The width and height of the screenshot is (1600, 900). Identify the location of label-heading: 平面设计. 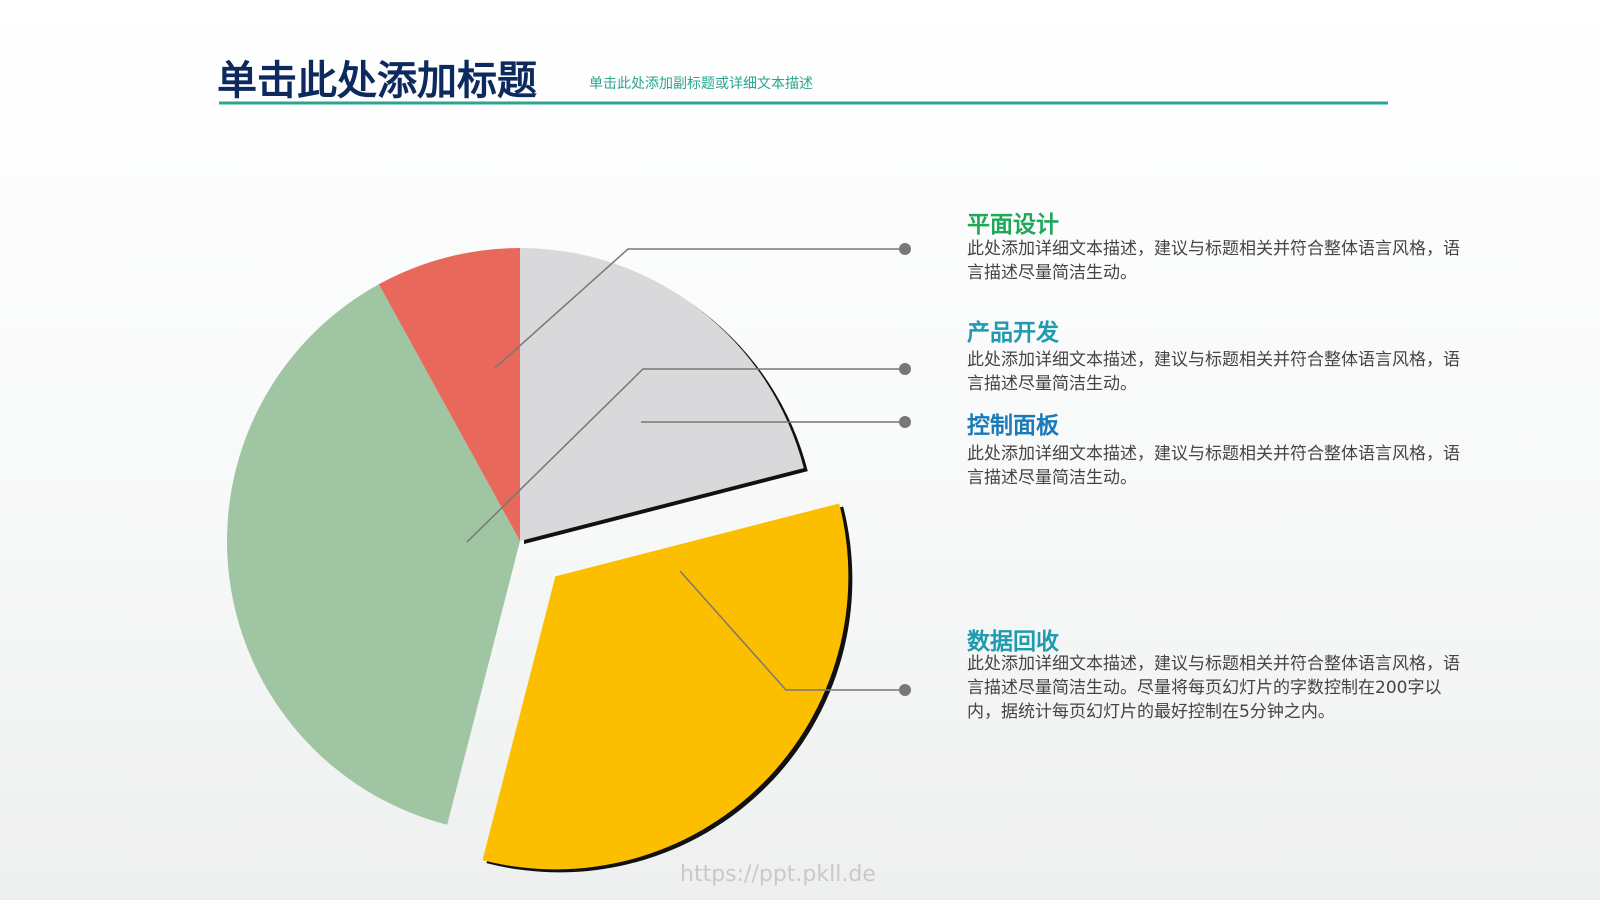
(1013, 225).